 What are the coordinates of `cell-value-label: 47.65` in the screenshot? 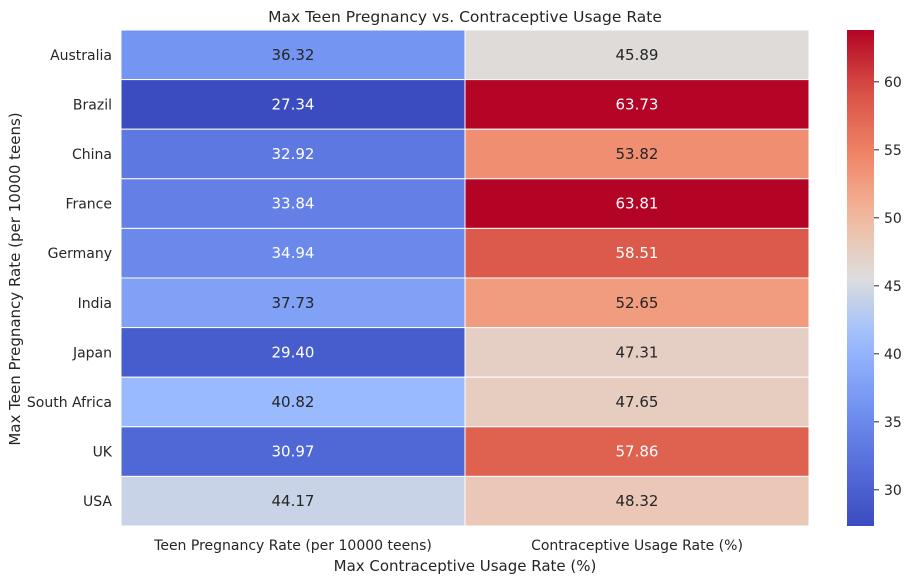 It's located at (637, 402).